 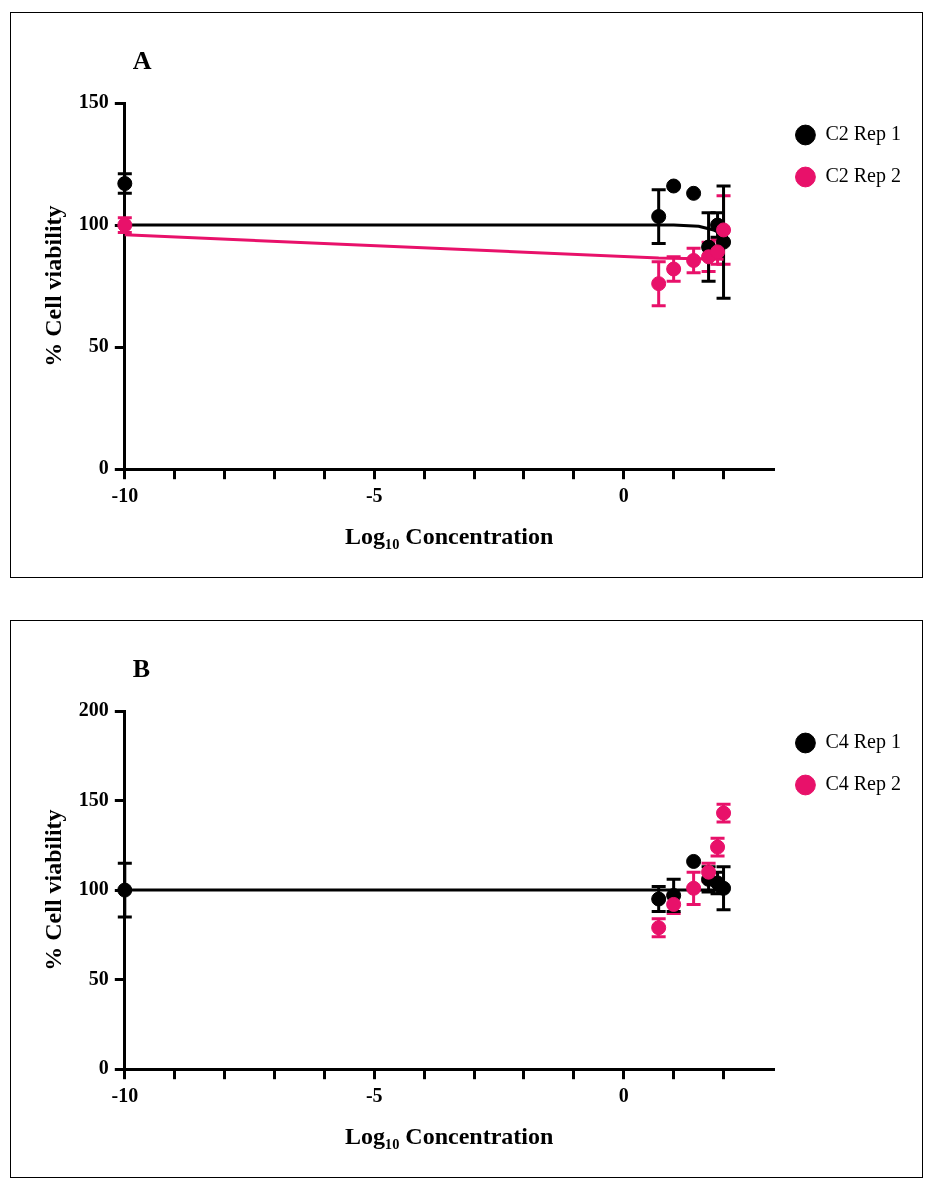 I want to click on legend-label: C4 Rep 1, so click(x=863, y=742).